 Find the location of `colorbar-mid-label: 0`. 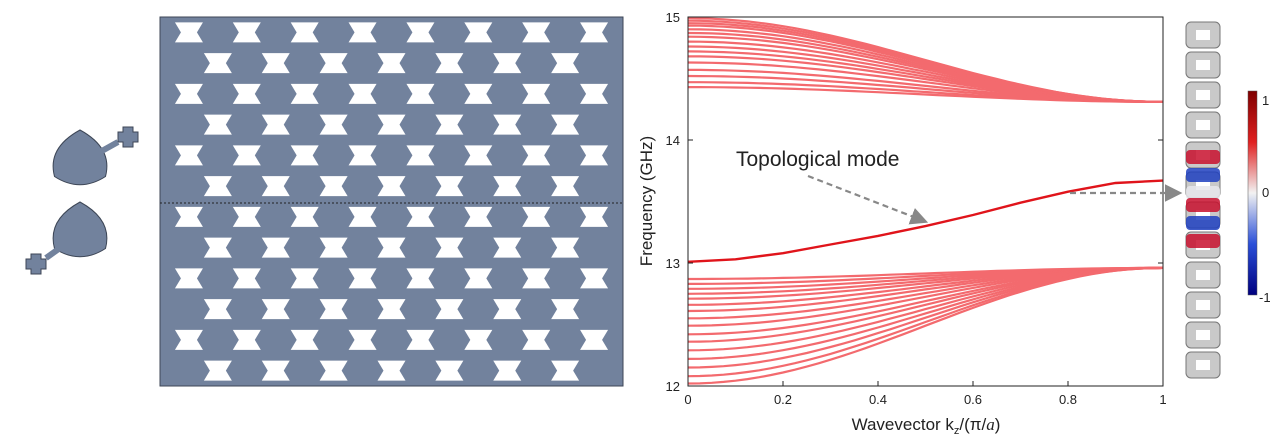

colorbar-mid-label: 0 is located at coordinates (1265, 192).